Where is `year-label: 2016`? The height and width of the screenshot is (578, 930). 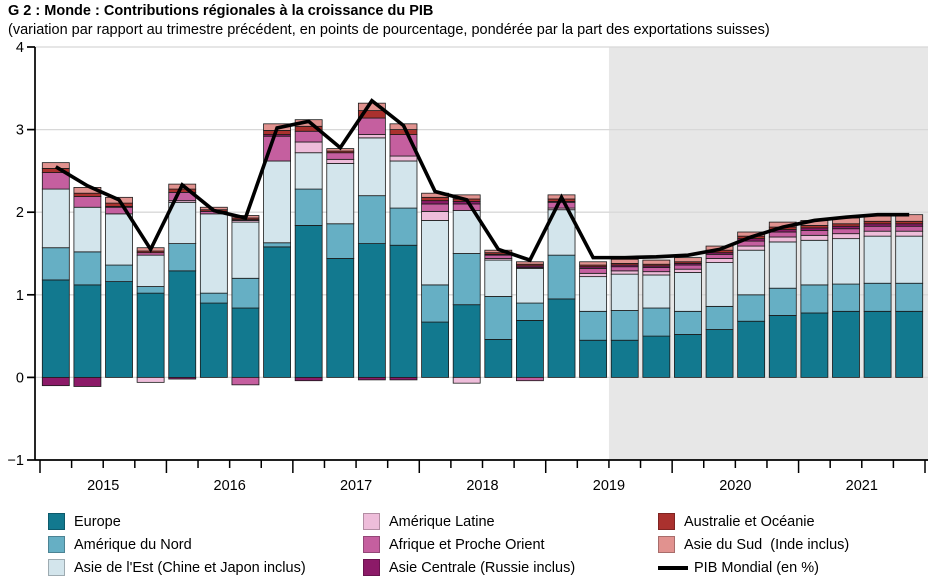 year-label: 2016 is located at coordinates (230, 486).